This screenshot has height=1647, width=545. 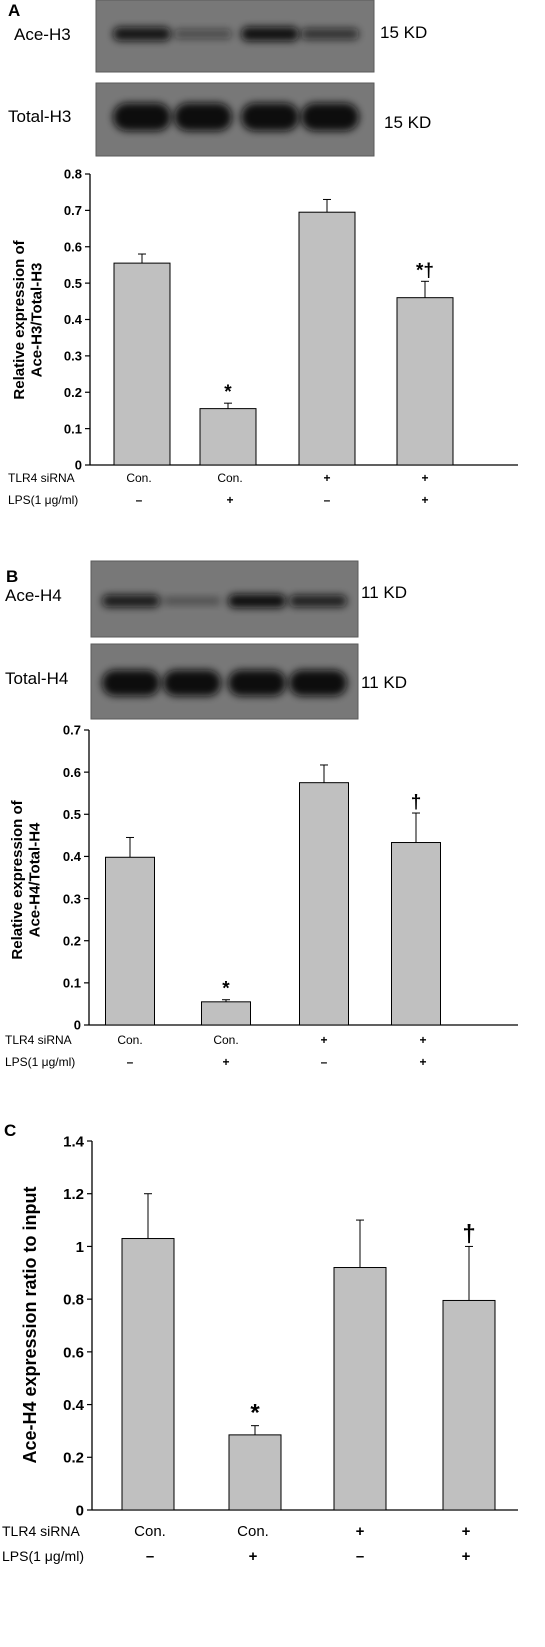 I want to click on y-axis-label: Relative expression ofAce-H3/Total-H3, so click(x=28, y=319).